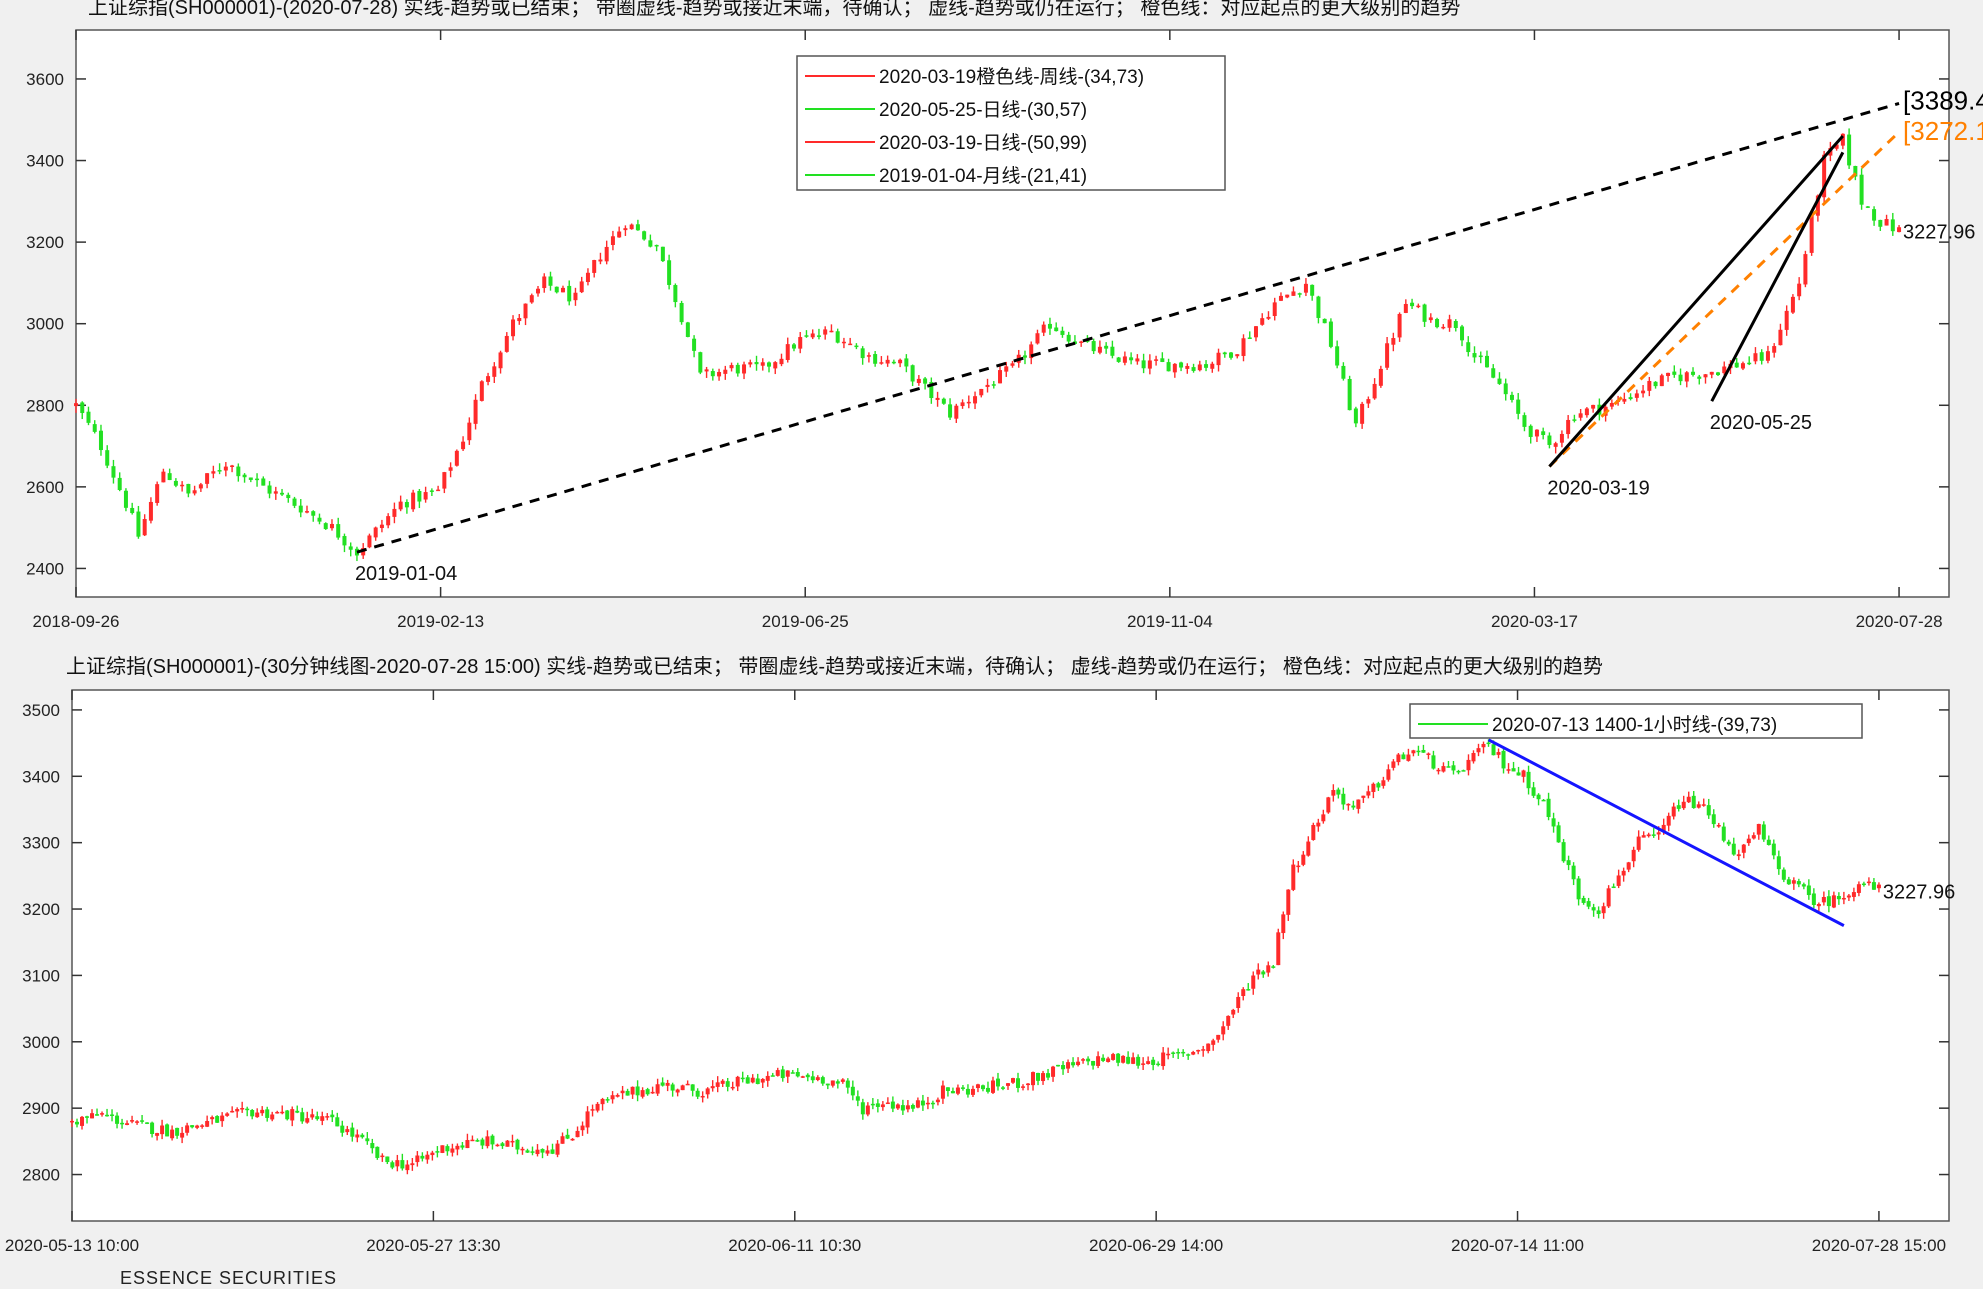 The width and height of the screenshot is (1983, 1289). What do you see at coordinates (983, 110) in the screenshot?
I see `legend-label: 2020-05-25-日线-(30,57)` at bounding box center [983, 110].